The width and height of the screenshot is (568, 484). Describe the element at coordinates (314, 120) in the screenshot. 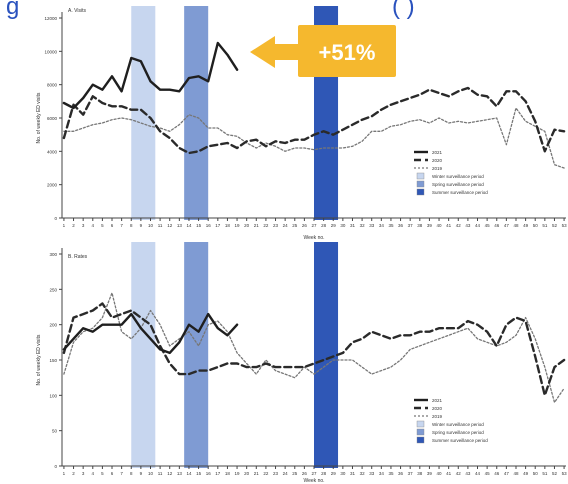

I see `series-line-2020` at that location.